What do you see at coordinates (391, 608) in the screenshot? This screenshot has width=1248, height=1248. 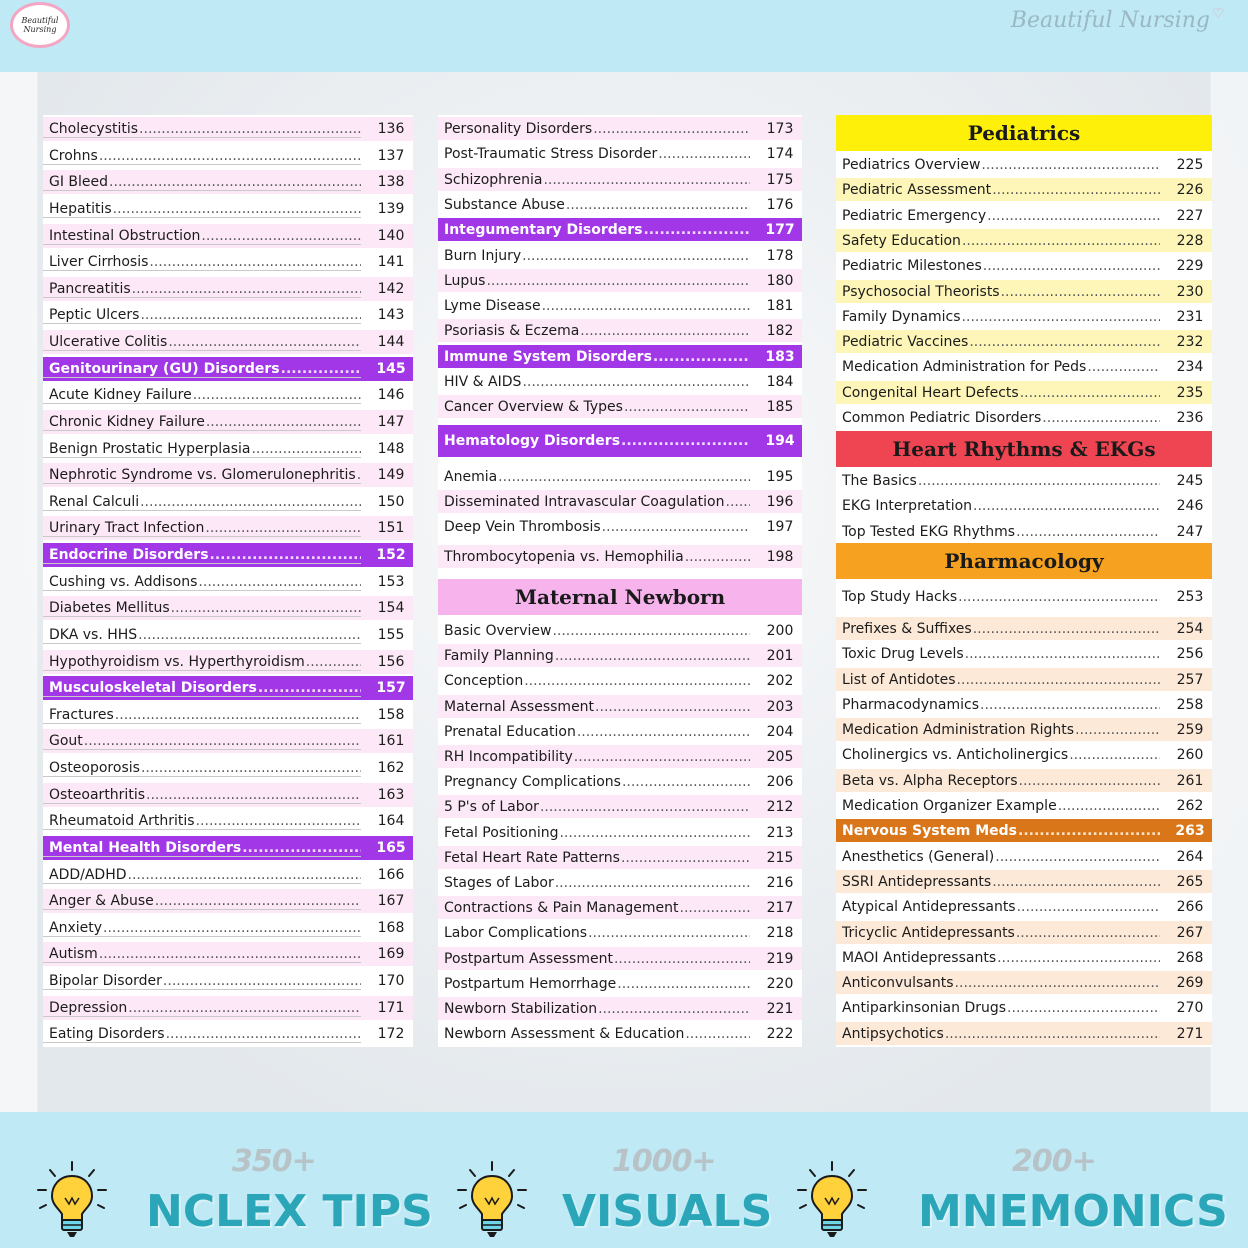 I see `toc-entry-page: 154` at bounding box center [391, 608].